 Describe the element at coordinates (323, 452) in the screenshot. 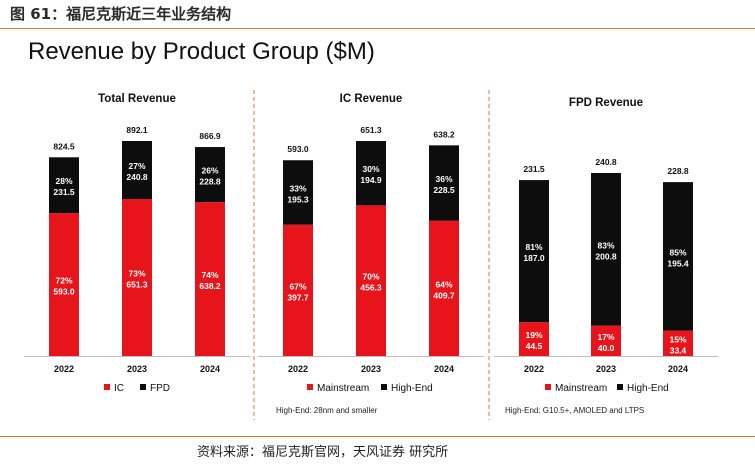

I see `source-note: 资料来源：福尼克斯官网，天风证券 研究所` at that location.